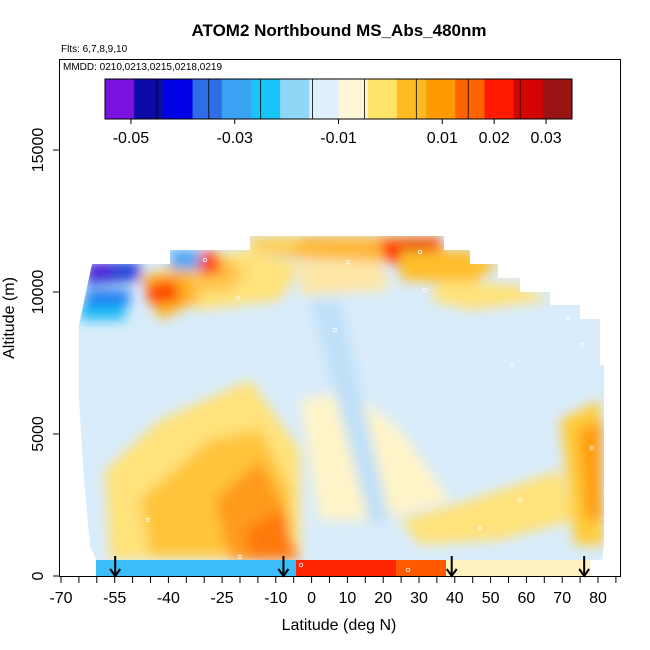 This screenshot has height=650, width=650. I want to click on x-tick-label: 0, so click(311, 598).